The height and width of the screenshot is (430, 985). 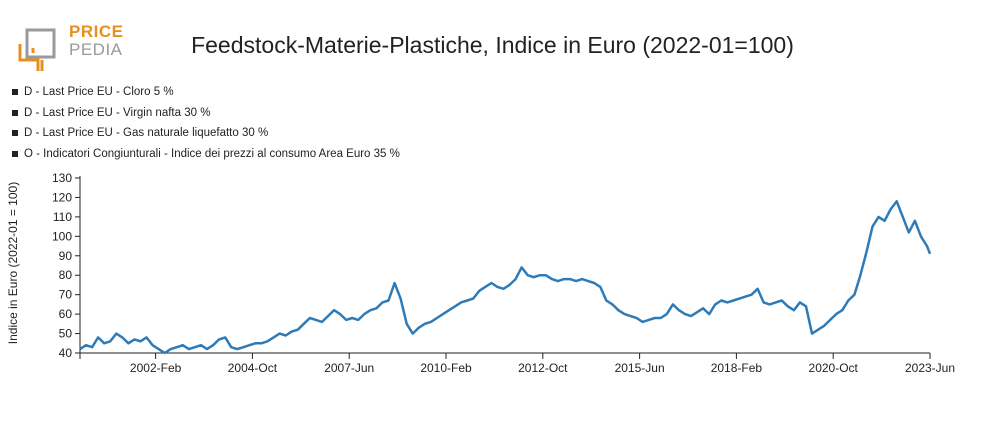 I want to click on y-tick-label: 110, so click(x=62, y=217).